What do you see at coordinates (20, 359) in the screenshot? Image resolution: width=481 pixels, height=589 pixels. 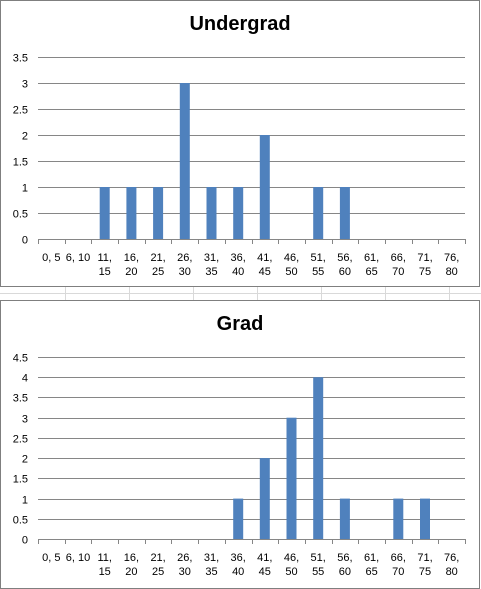 I see `y-tick-label: 4.5` at bounding box center [20, 359].